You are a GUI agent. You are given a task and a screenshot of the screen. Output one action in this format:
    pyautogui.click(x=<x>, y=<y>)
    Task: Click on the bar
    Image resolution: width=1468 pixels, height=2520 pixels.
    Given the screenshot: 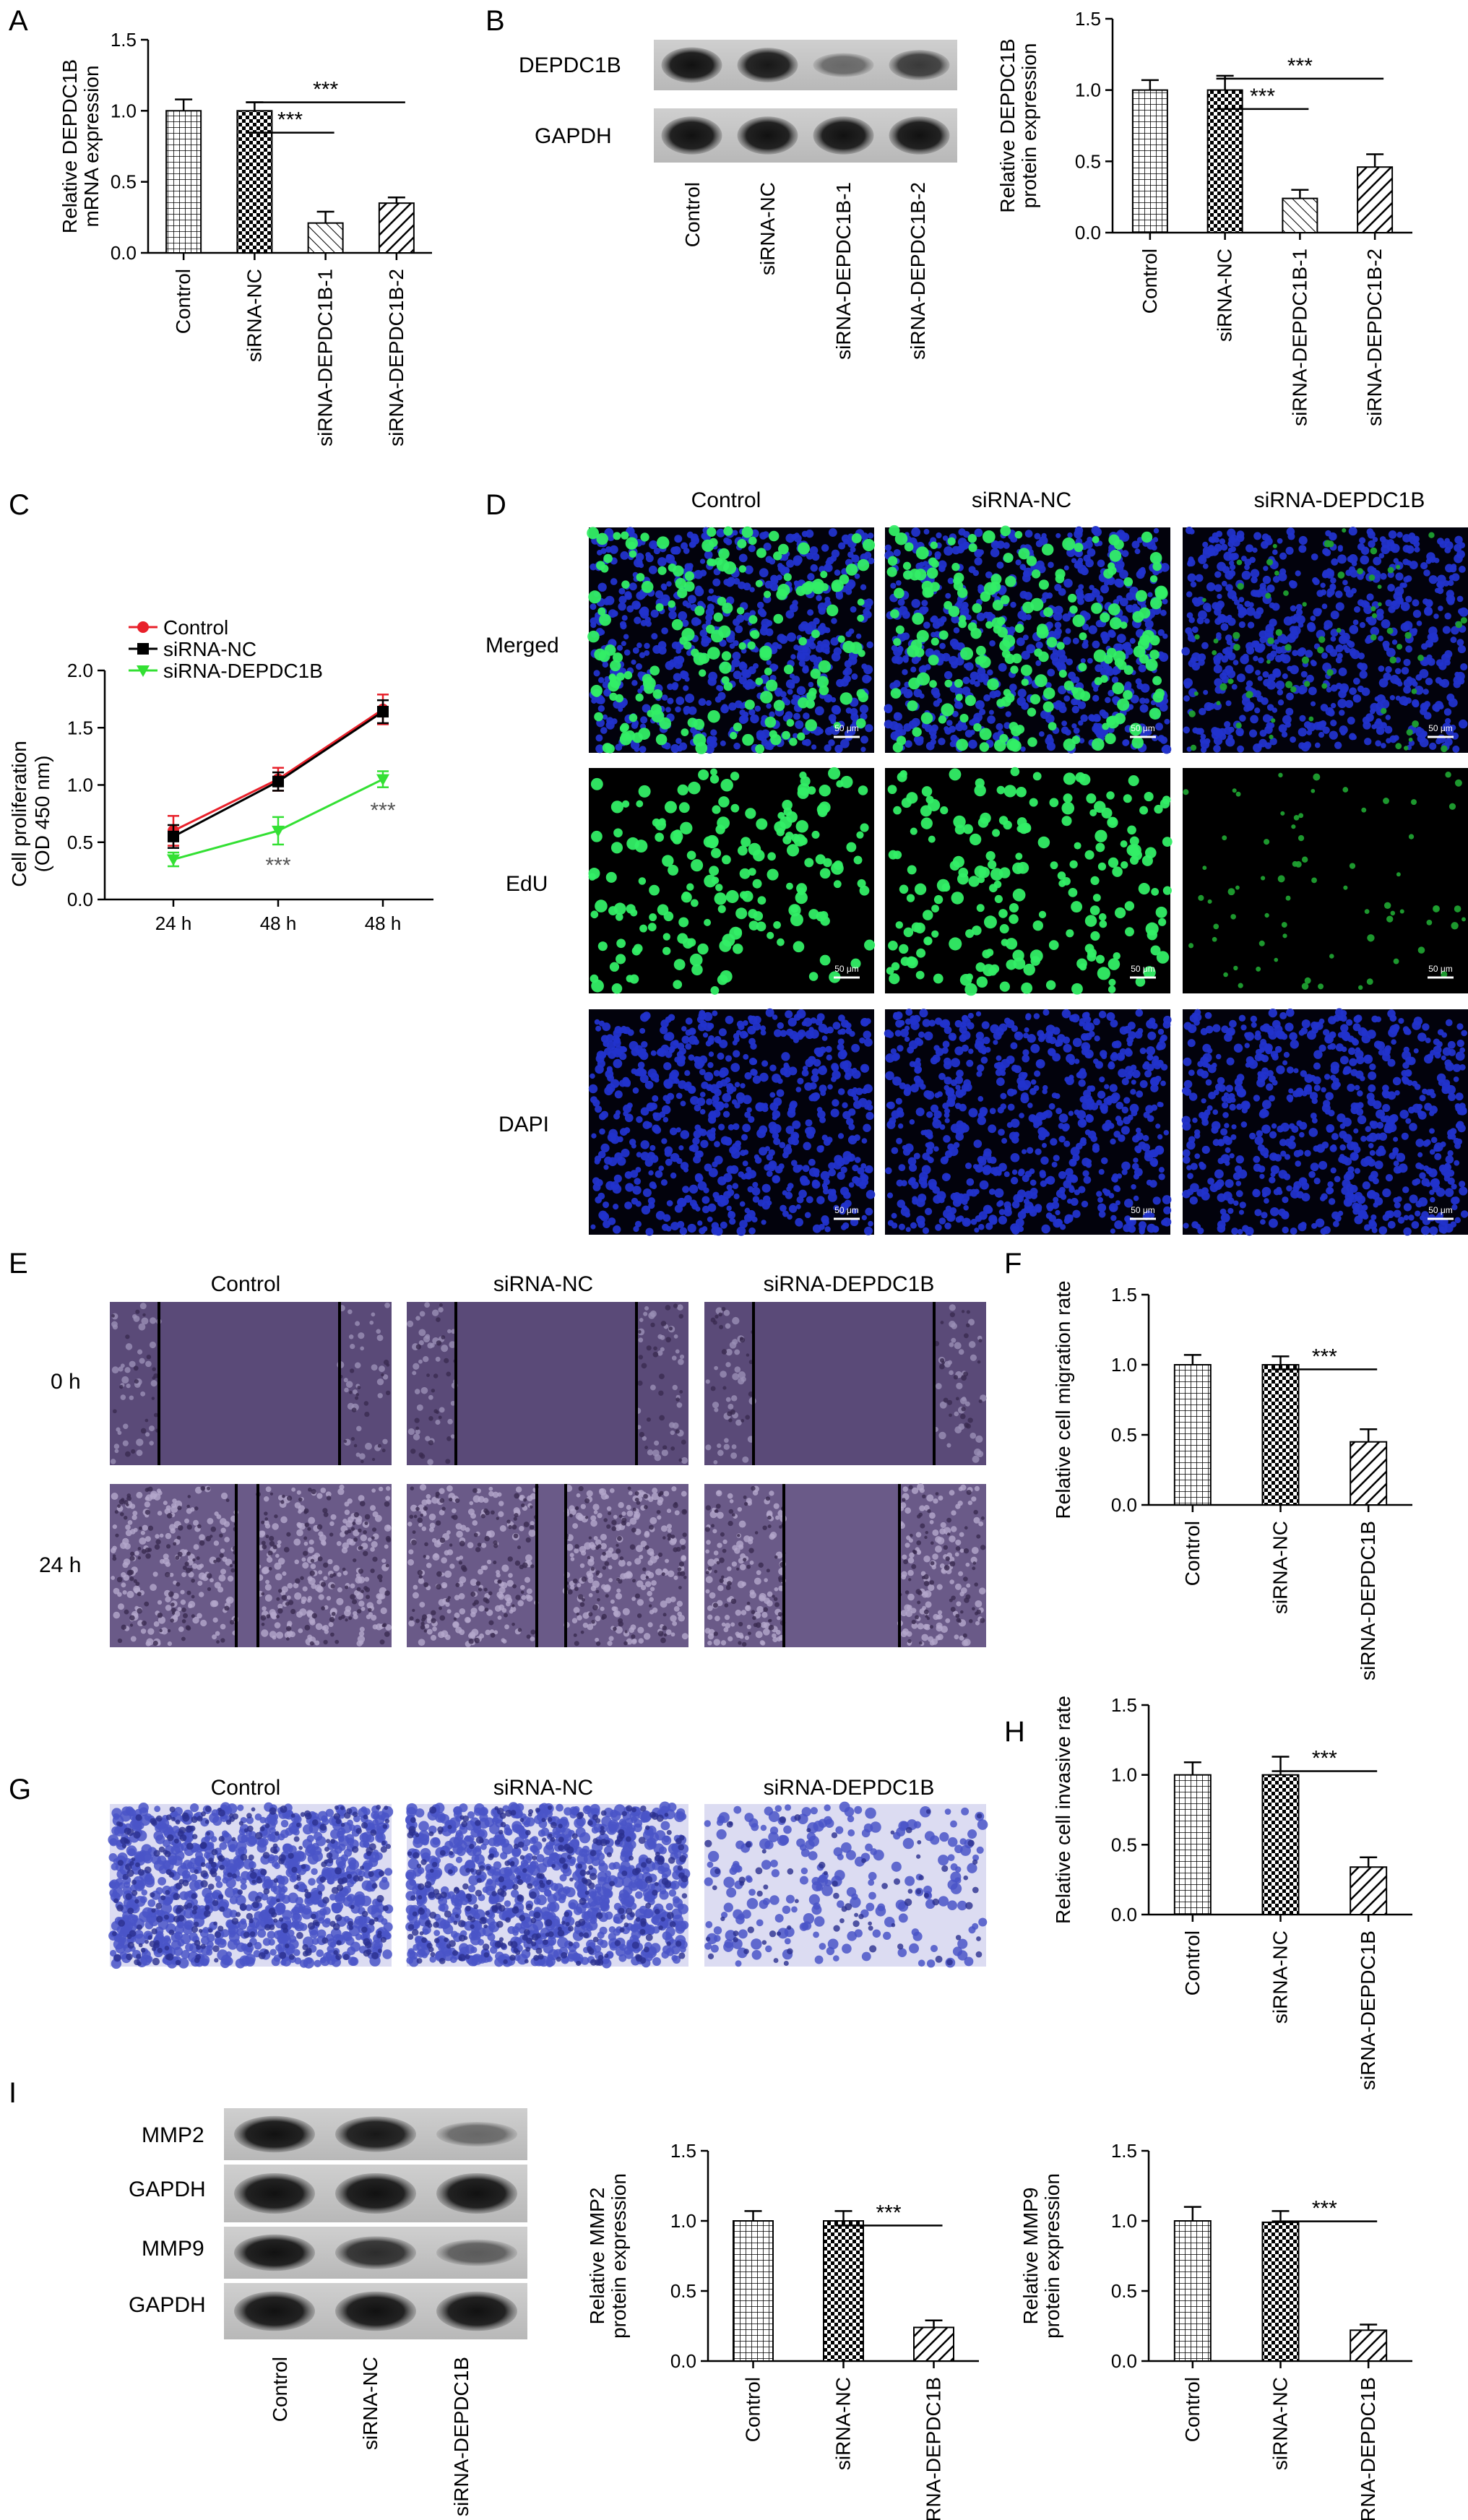 What is the action you would take?
    pyautogui.click(x=844, y=2291)
    